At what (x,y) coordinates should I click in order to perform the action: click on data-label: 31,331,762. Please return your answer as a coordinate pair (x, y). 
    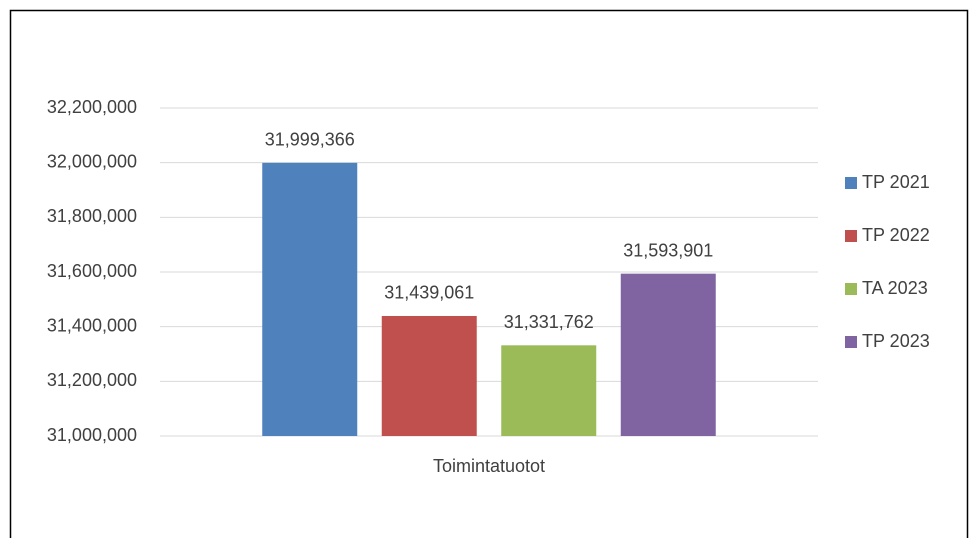
    Looking at the image, I should click on (549, 322).